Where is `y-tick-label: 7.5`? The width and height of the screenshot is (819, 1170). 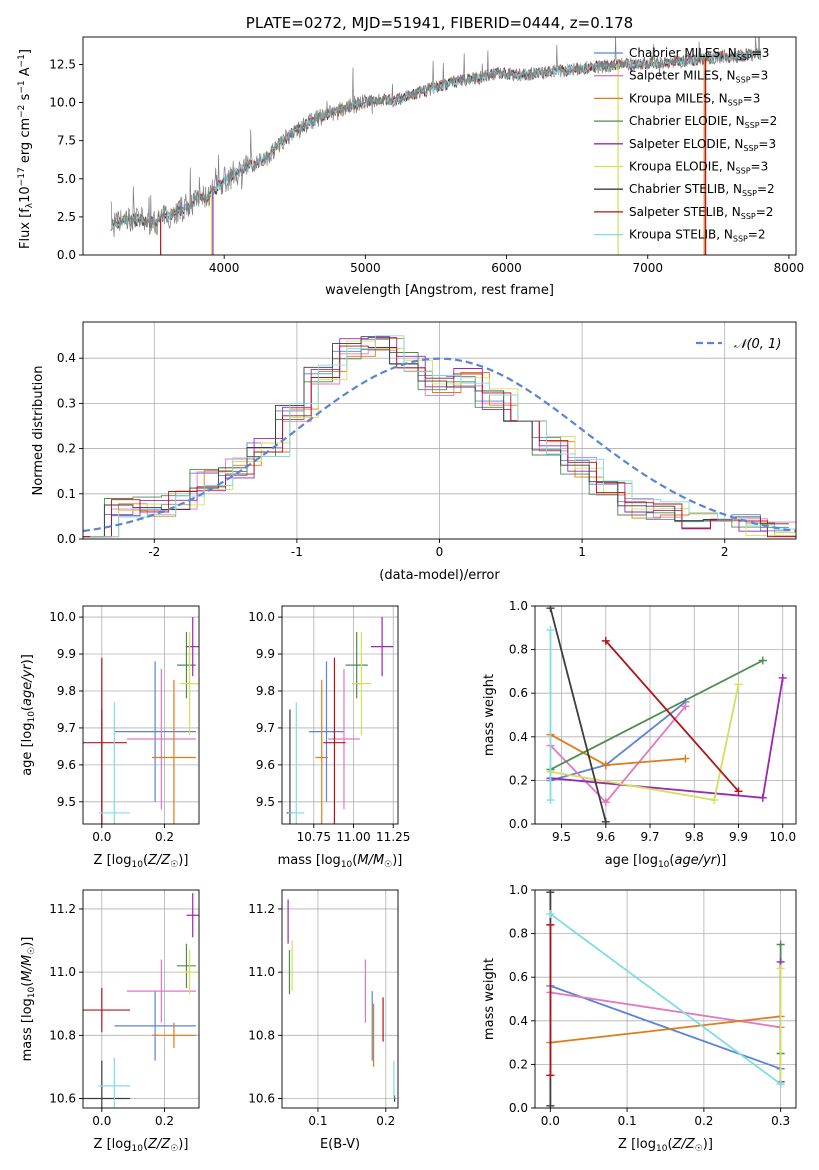
y-tick-label: 7.5 is located at coordinates (66, 141).